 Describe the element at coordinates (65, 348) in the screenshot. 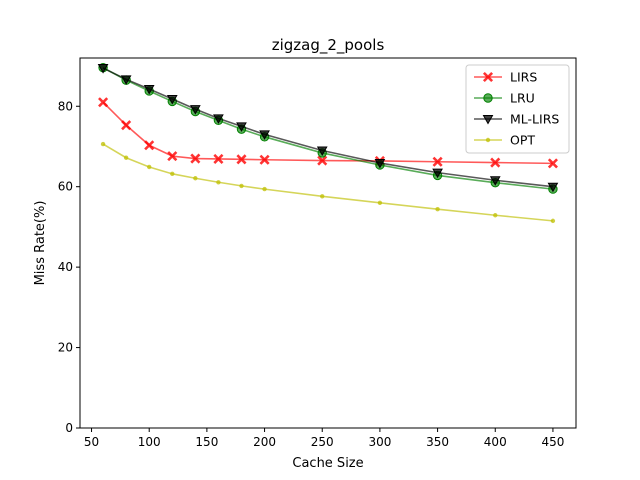

I see `y-tick-label: 20` at that location.